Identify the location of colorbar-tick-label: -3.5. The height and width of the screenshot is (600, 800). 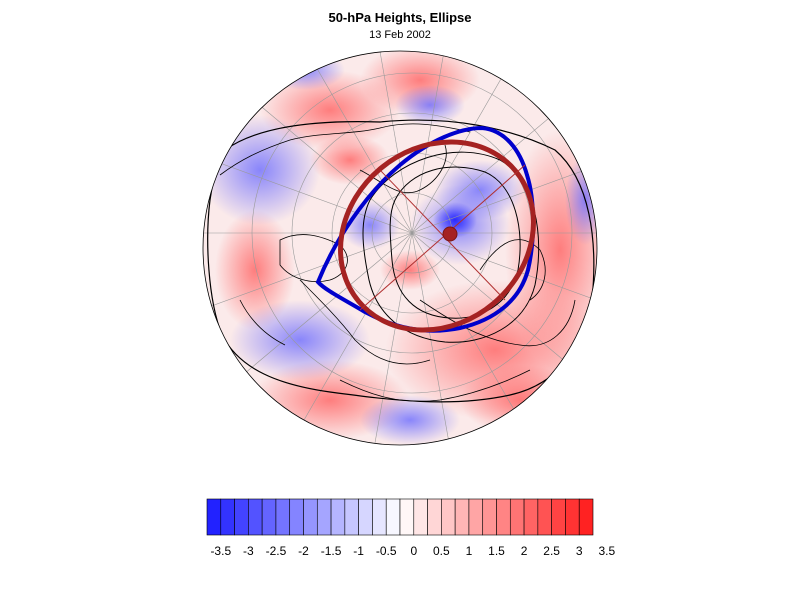
(221, 551).